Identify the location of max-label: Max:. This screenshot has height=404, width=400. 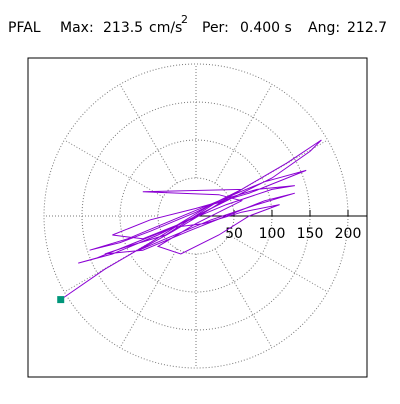
(77, 28).